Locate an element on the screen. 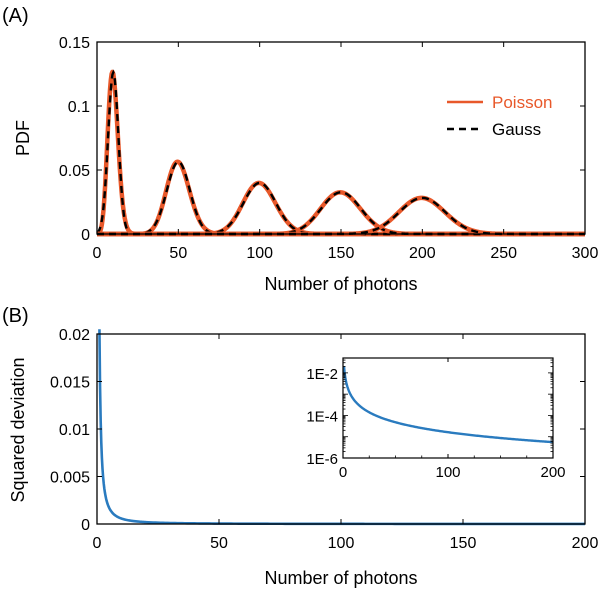 This screenshot has height=597, width=600. inset-curve is located at coordinates (448, 405).